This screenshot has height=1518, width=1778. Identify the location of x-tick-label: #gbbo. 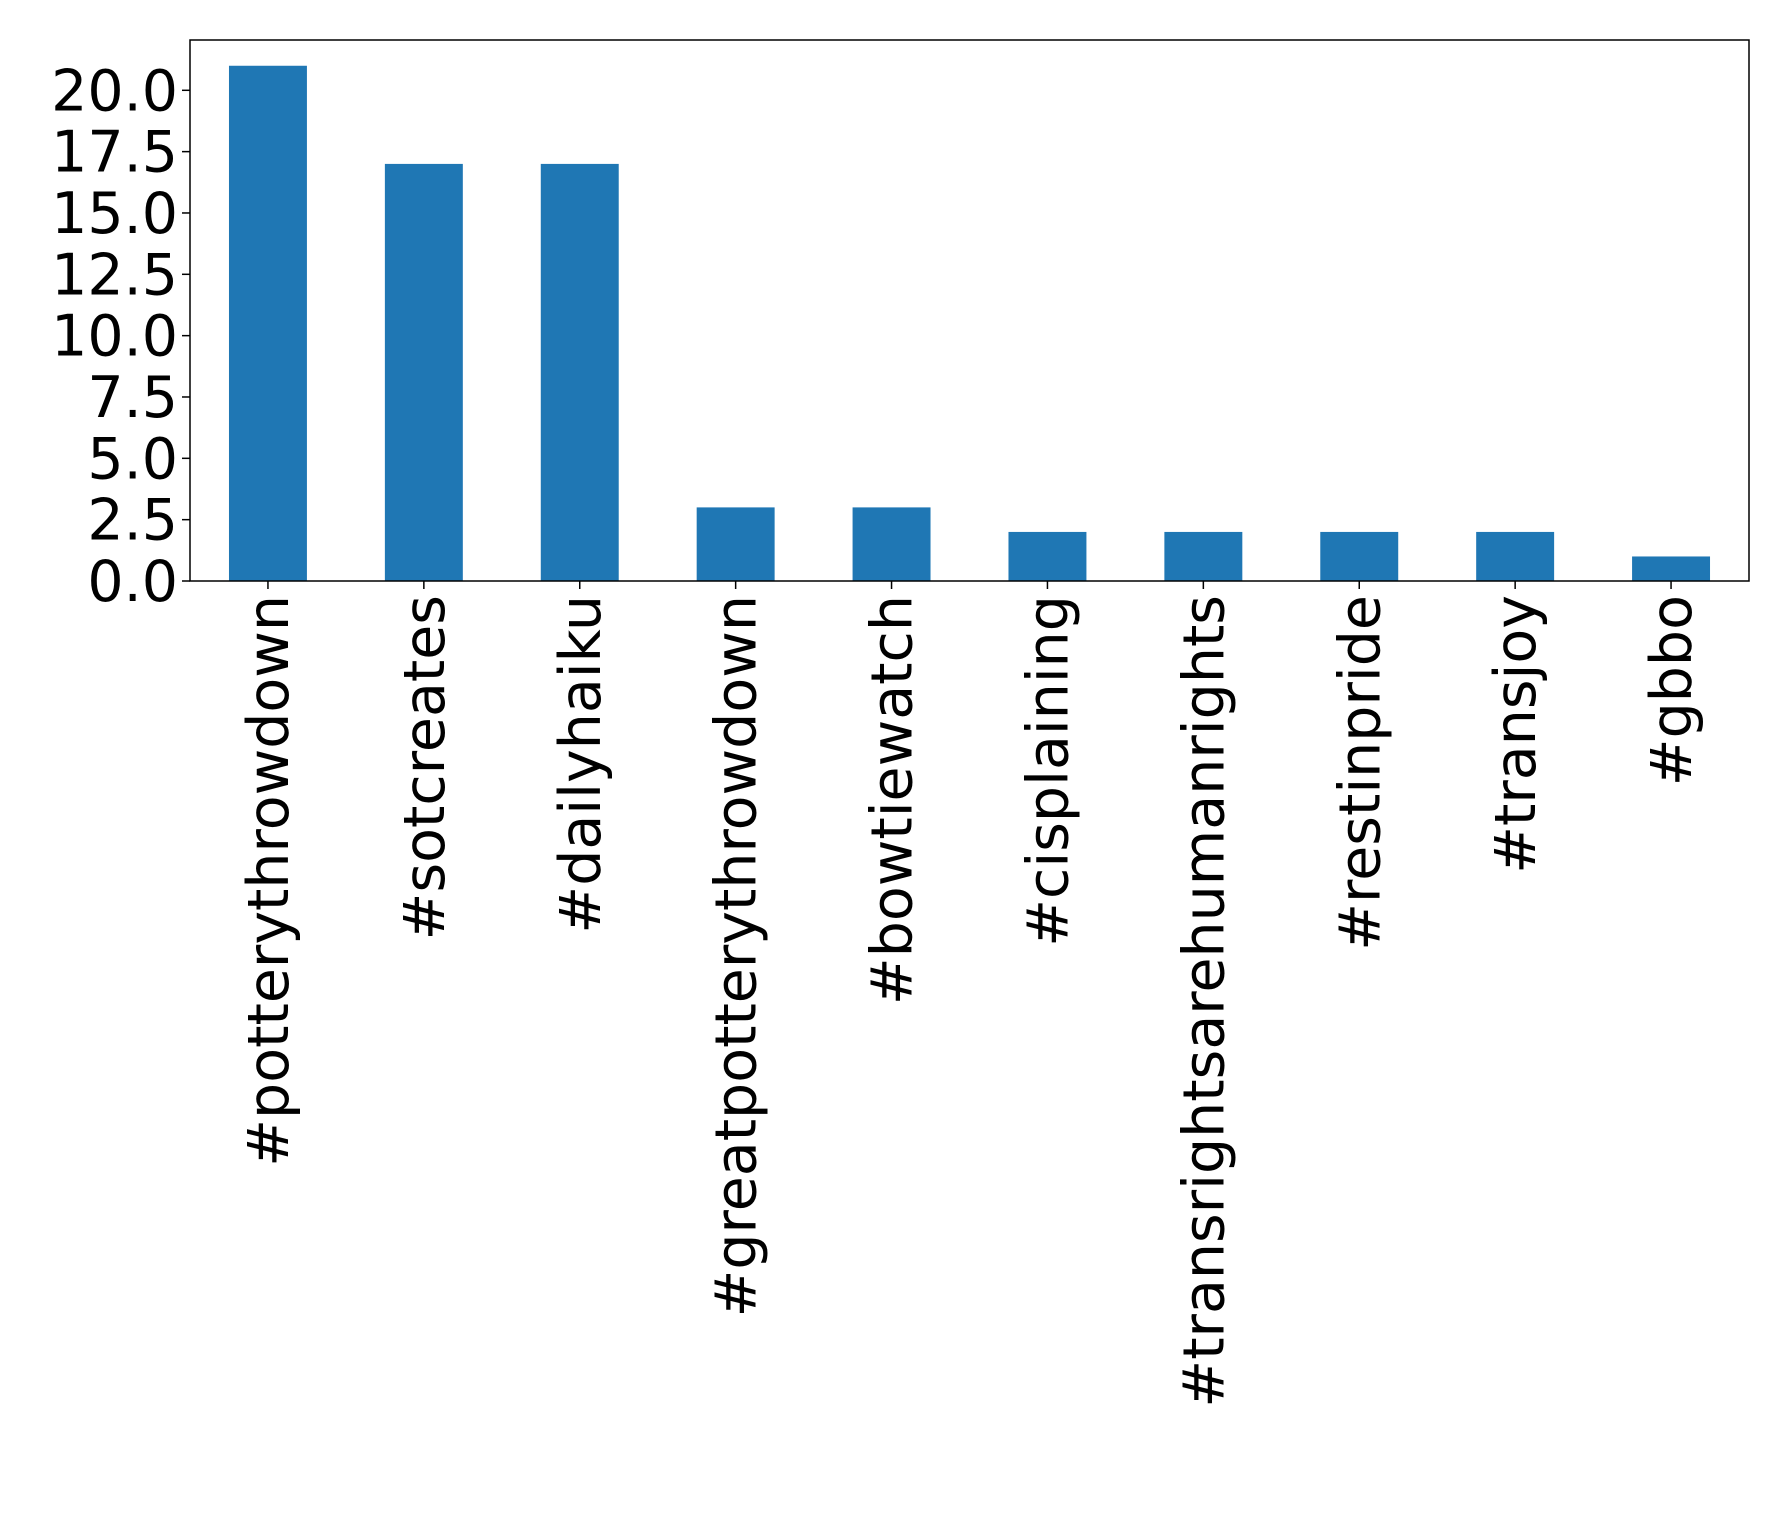
(1672, 690).